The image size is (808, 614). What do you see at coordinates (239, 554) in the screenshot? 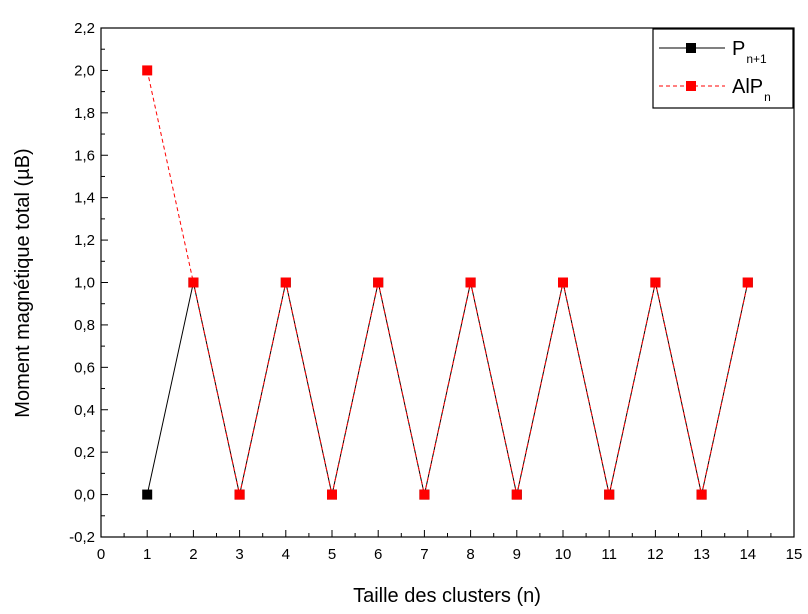
I see `x-tick-label: 3` at bounding box center [239, 554].